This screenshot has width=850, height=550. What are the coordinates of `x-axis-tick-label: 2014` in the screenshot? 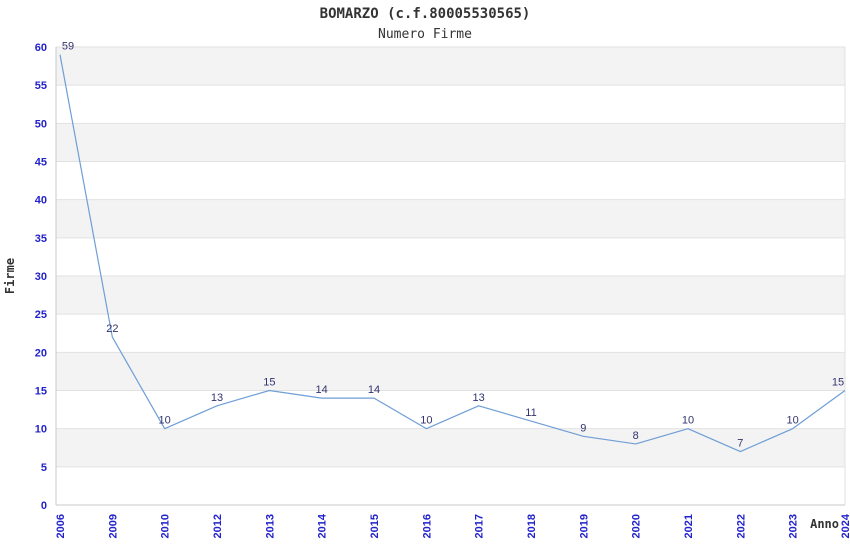 It's located at (323, 525).